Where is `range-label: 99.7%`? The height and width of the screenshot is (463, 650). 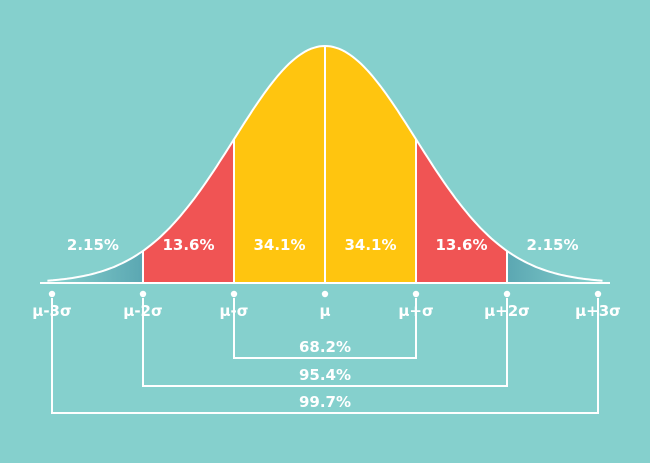
range-label: 99.7% is located at coordinates (325, 402).